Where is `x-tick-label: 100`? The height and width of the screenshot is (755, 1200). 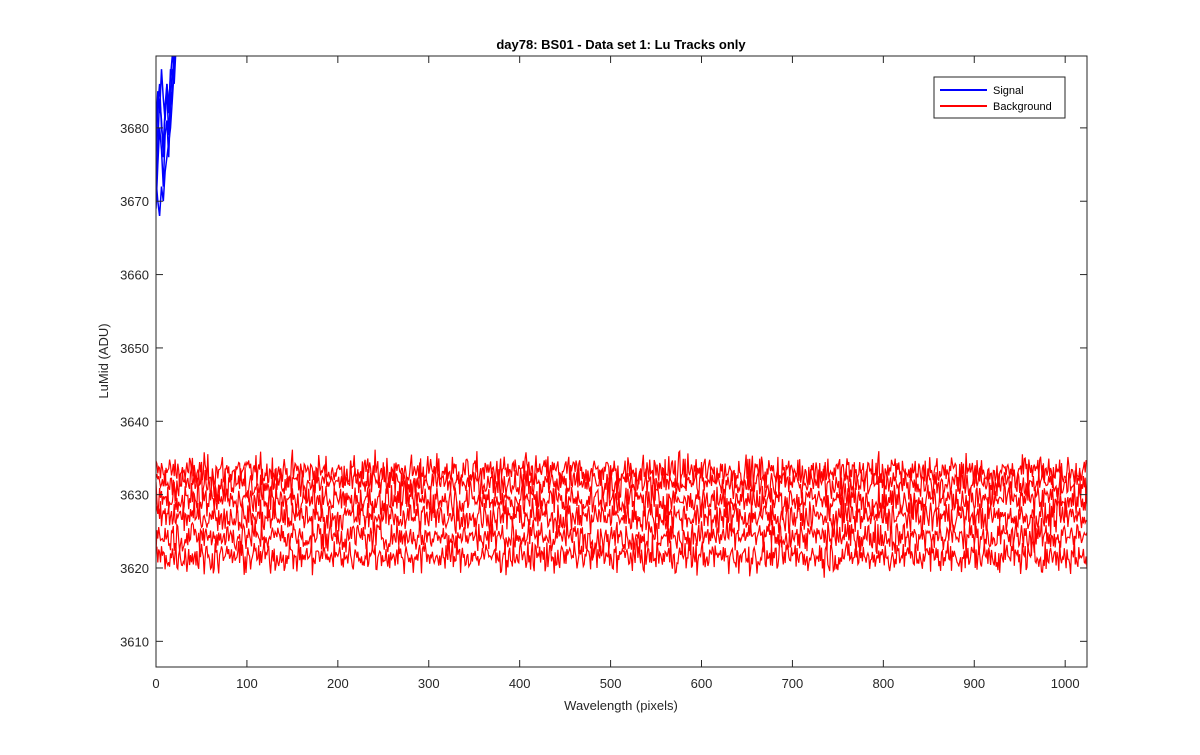
x-tick-label: 100 is located at coordinates (247, 683).